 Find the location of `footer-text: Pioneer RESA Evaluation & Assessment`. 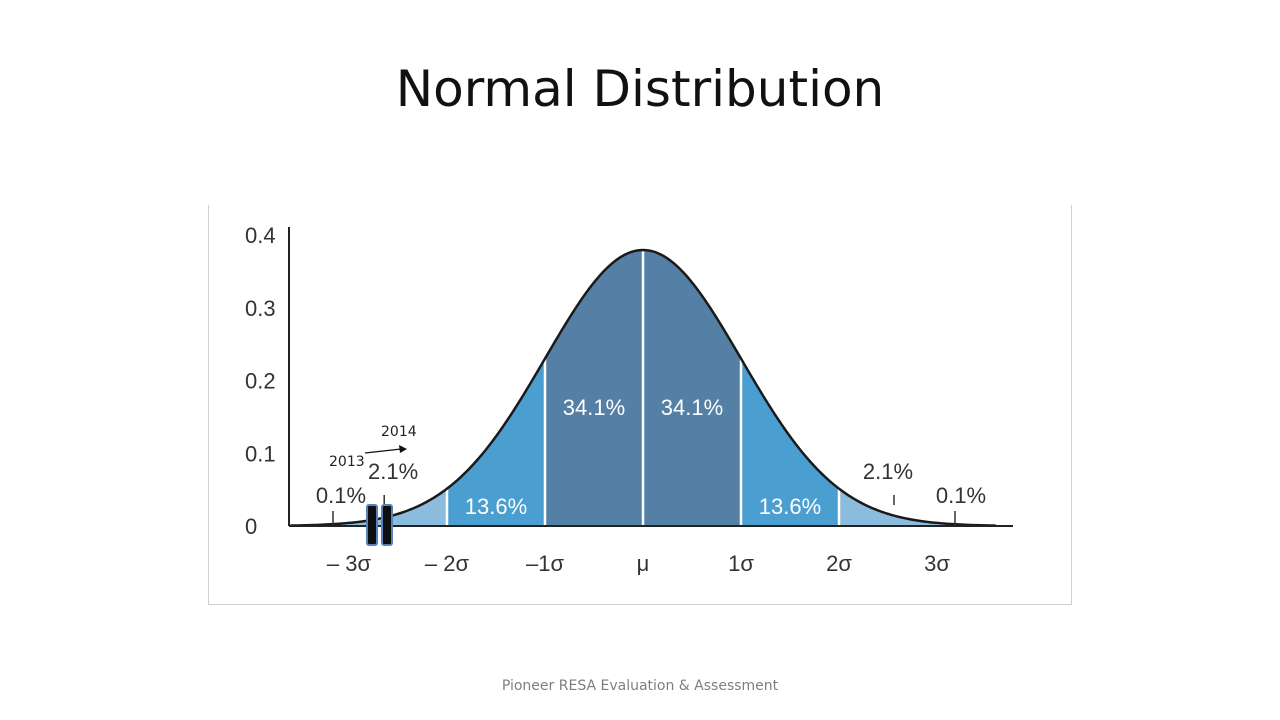

footer-text: Pioneer RESA Evaluation & Assessment is located at coordinates (640, 686).